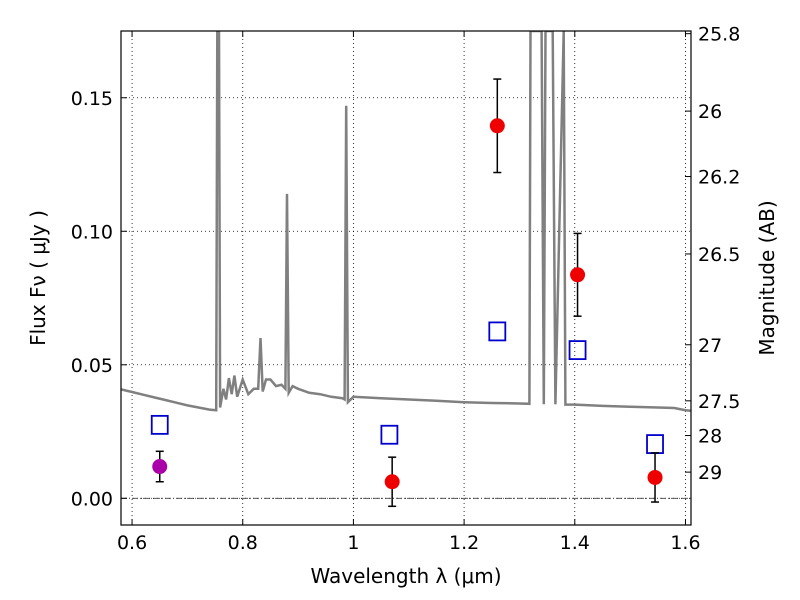  Describe the element at coordinates (710, 473) in the screenshot. I see `magnitude-tick-label: 29` at that location.